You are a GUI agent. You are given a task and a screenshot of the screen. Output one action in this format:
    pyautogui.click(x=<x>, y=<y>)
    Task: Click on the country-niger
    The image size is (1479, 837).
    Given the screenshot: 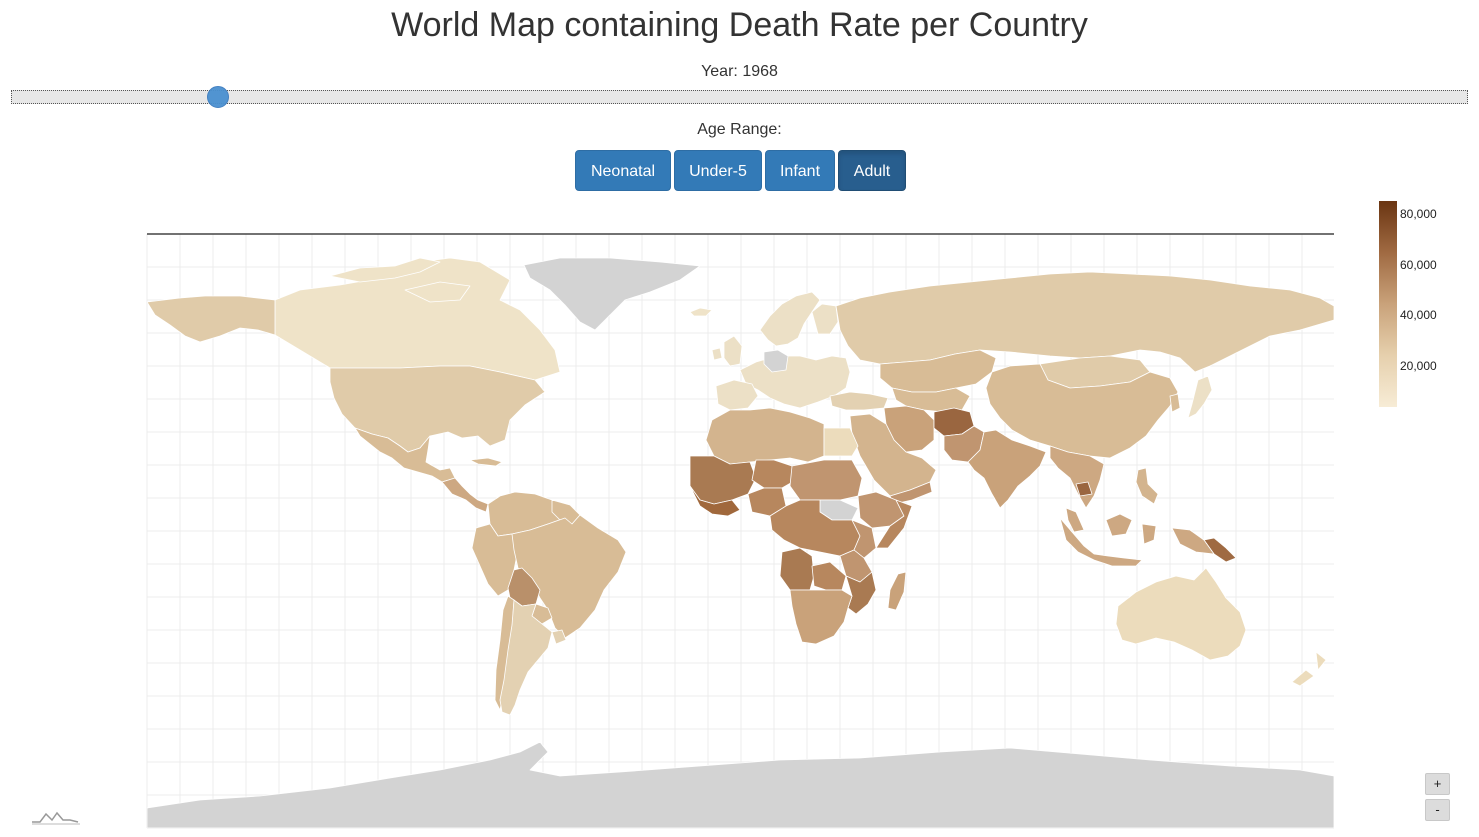 What is the action you would take?
    pyautogui.click(x=774, y=474)
    